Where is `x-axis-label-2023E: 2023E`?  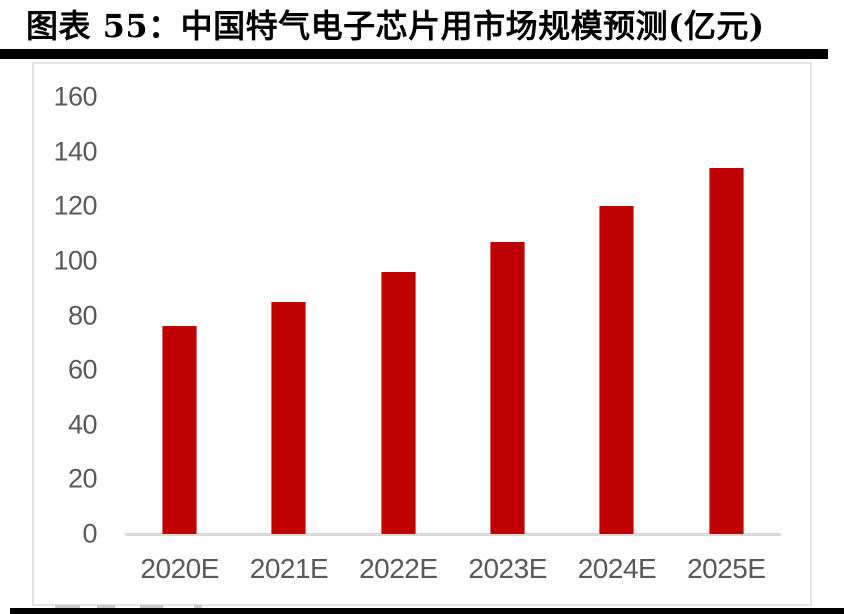 x-axis-label-2023E: 2023E is located at coordinates (507, 568).